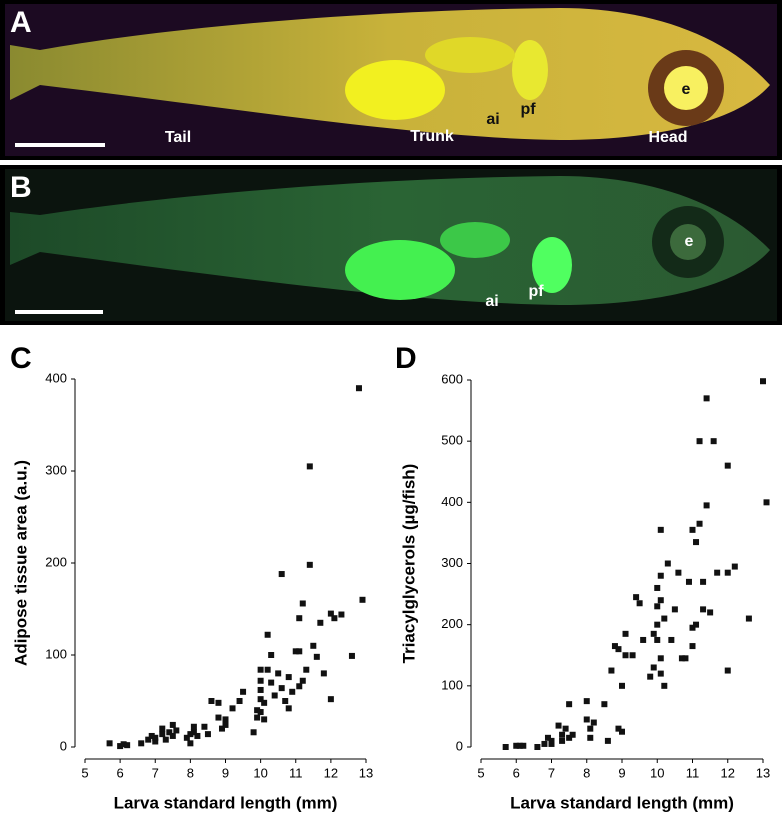  Describe the element at coordinates (21, 358) in the screenshot. I see `panel-label: C` at that location.